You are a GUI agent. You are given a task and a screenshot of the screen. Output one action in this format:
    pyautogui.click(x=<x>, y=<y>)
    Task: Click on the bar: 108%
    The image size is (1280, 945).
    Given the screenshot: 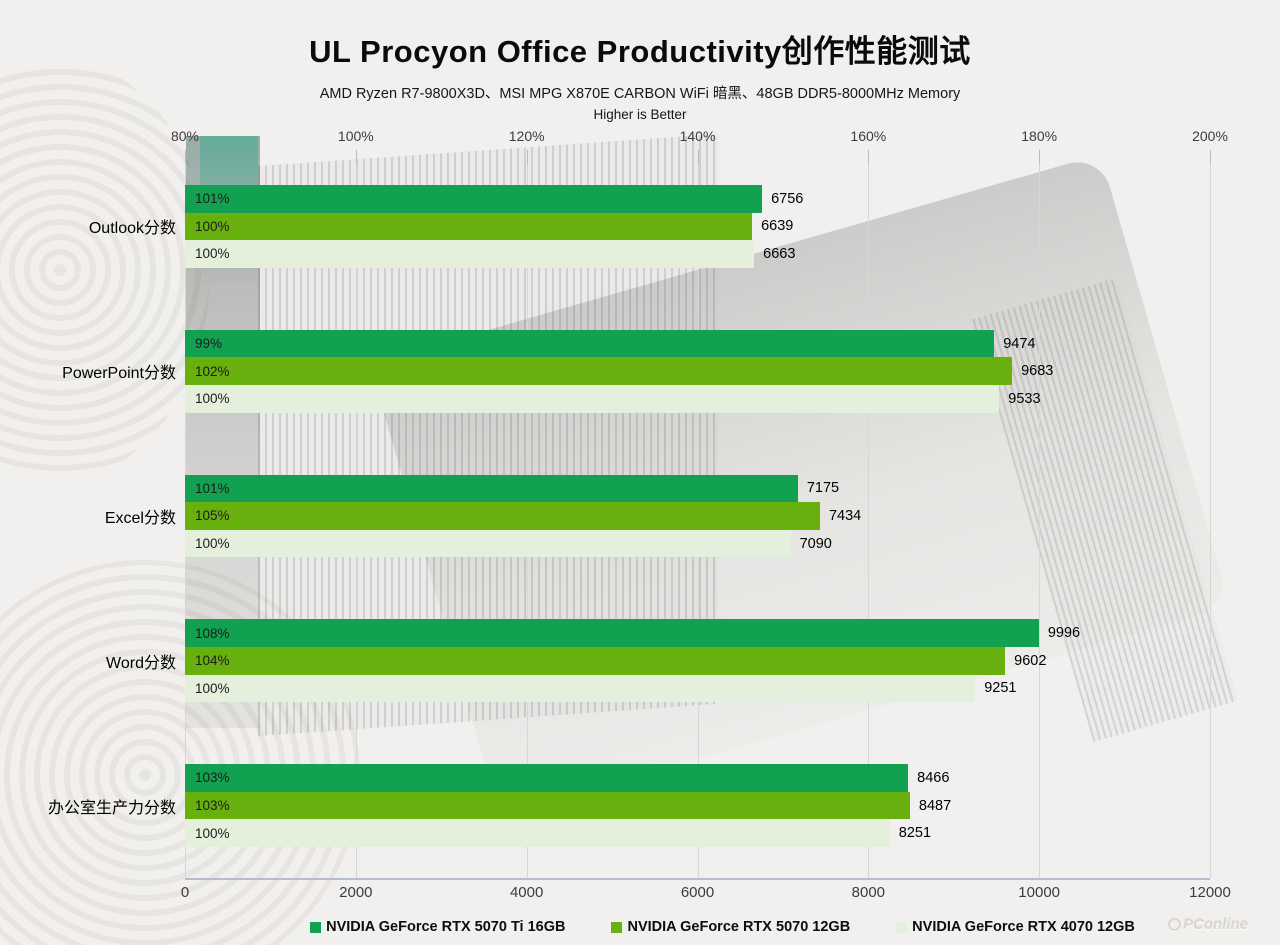 What is the action you would take?
    pyautogui.click(x=612, y=633)
    